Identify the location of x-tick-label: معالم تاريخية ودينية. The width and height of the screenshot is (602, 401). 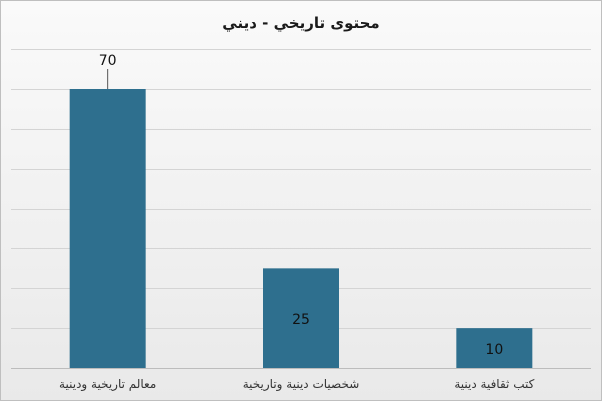
(107, 384).